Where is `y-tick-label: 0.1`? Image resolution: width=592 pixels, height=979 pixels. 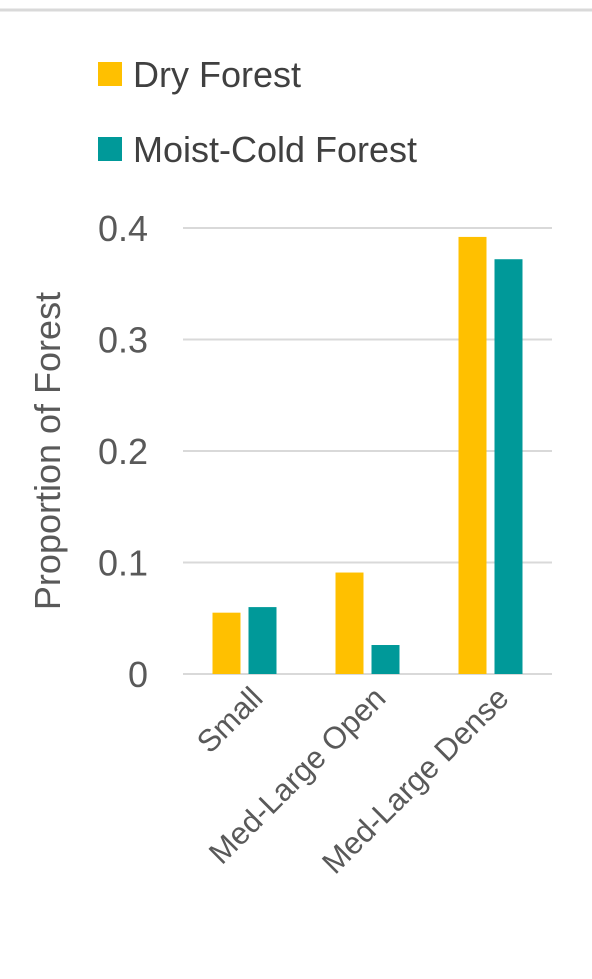
y-tick-label: 0.1 is located at coordinates (123, 563).